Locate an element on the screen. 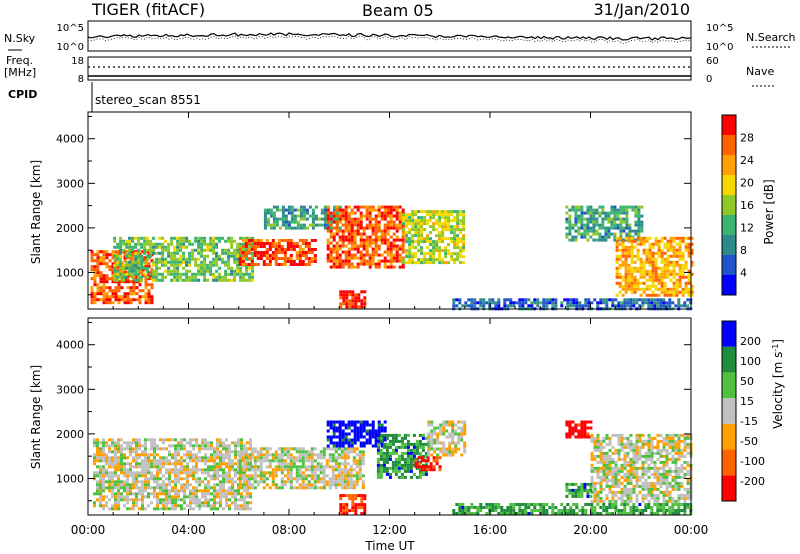 This screenshot has height=554, width=800. noise-traces is located at coordinates (389, 38).